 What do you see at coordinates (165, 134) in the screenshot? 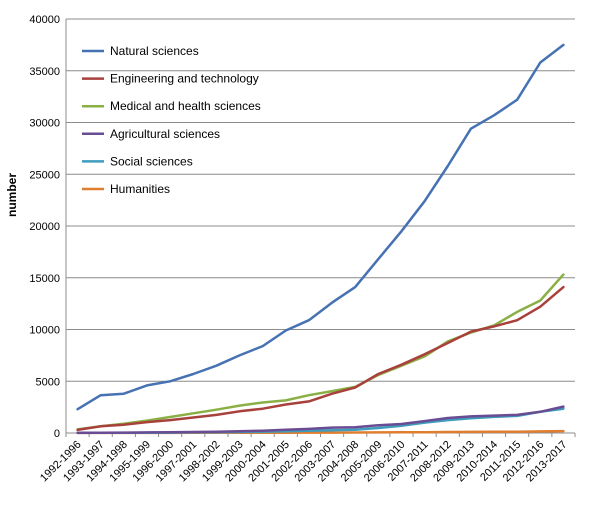
I see `legend-label: Agricultural sciences` at bounding box center [165, 134].